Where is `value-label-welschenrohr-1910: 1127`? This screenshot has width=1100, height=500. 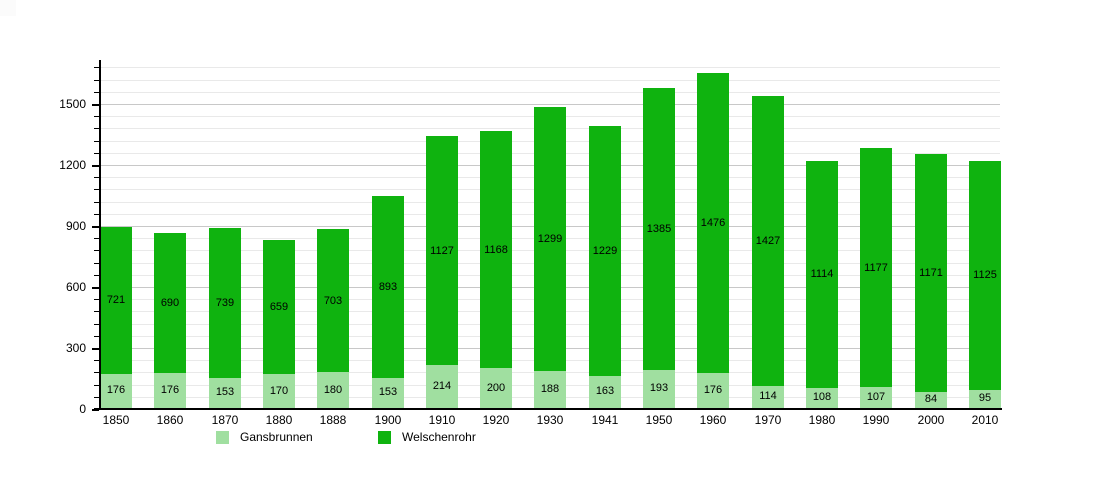
value-label-welschenrohr-1910: 1127 is located at coordinates (442, 251).